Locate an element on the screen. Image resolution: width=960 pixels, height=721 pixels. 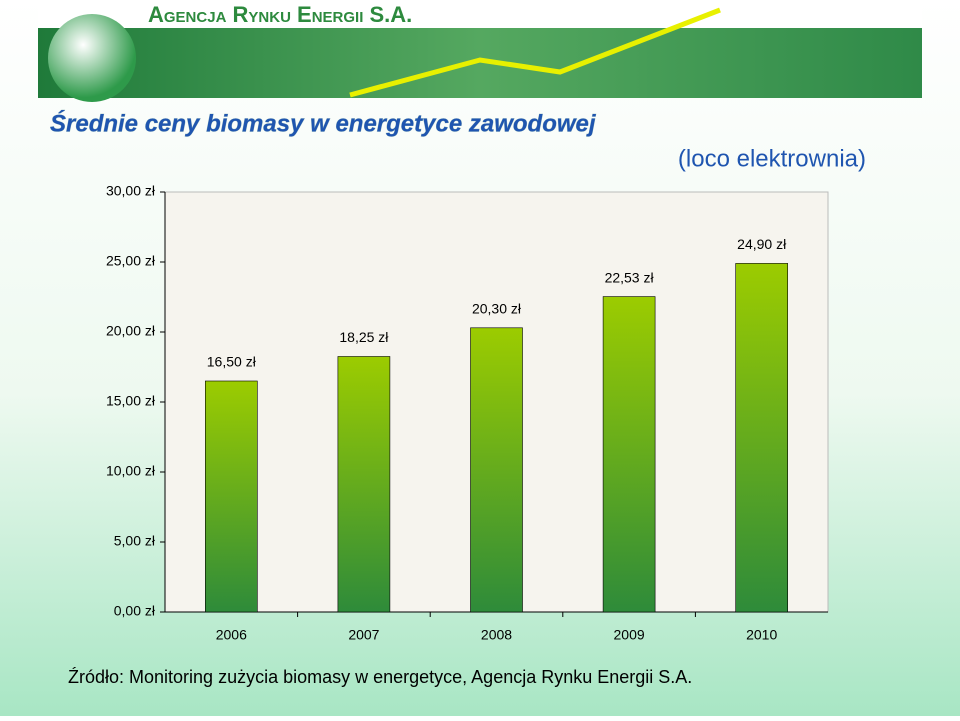
banner-top is located at coordinates (480, 14).